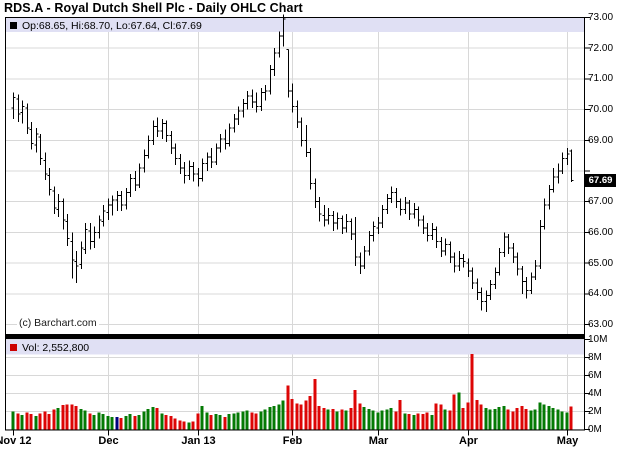 The height and width of the screenshot is (468, 640). What do you see at coordinates (295, 347) in the screenshot?
I see `volume-legend-strip` at bounding box center [295, 347].